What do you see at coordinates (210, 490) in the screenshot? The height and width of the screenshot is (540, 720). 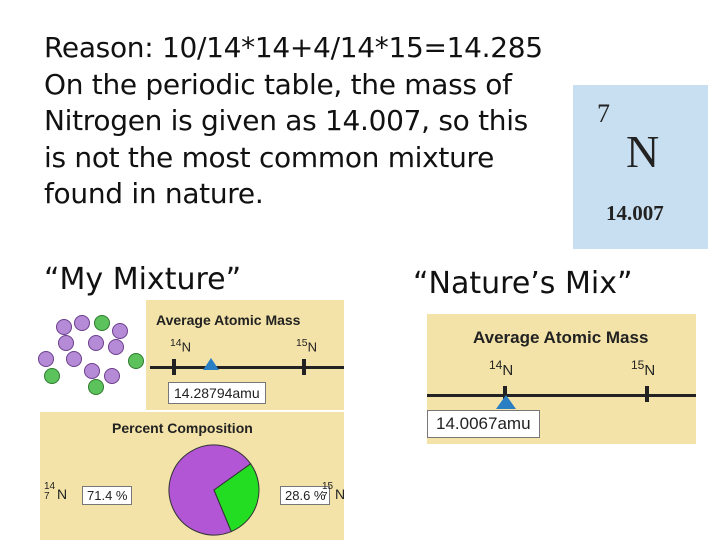 I see `pie-slice-n14` at bounding box center [210, 490].